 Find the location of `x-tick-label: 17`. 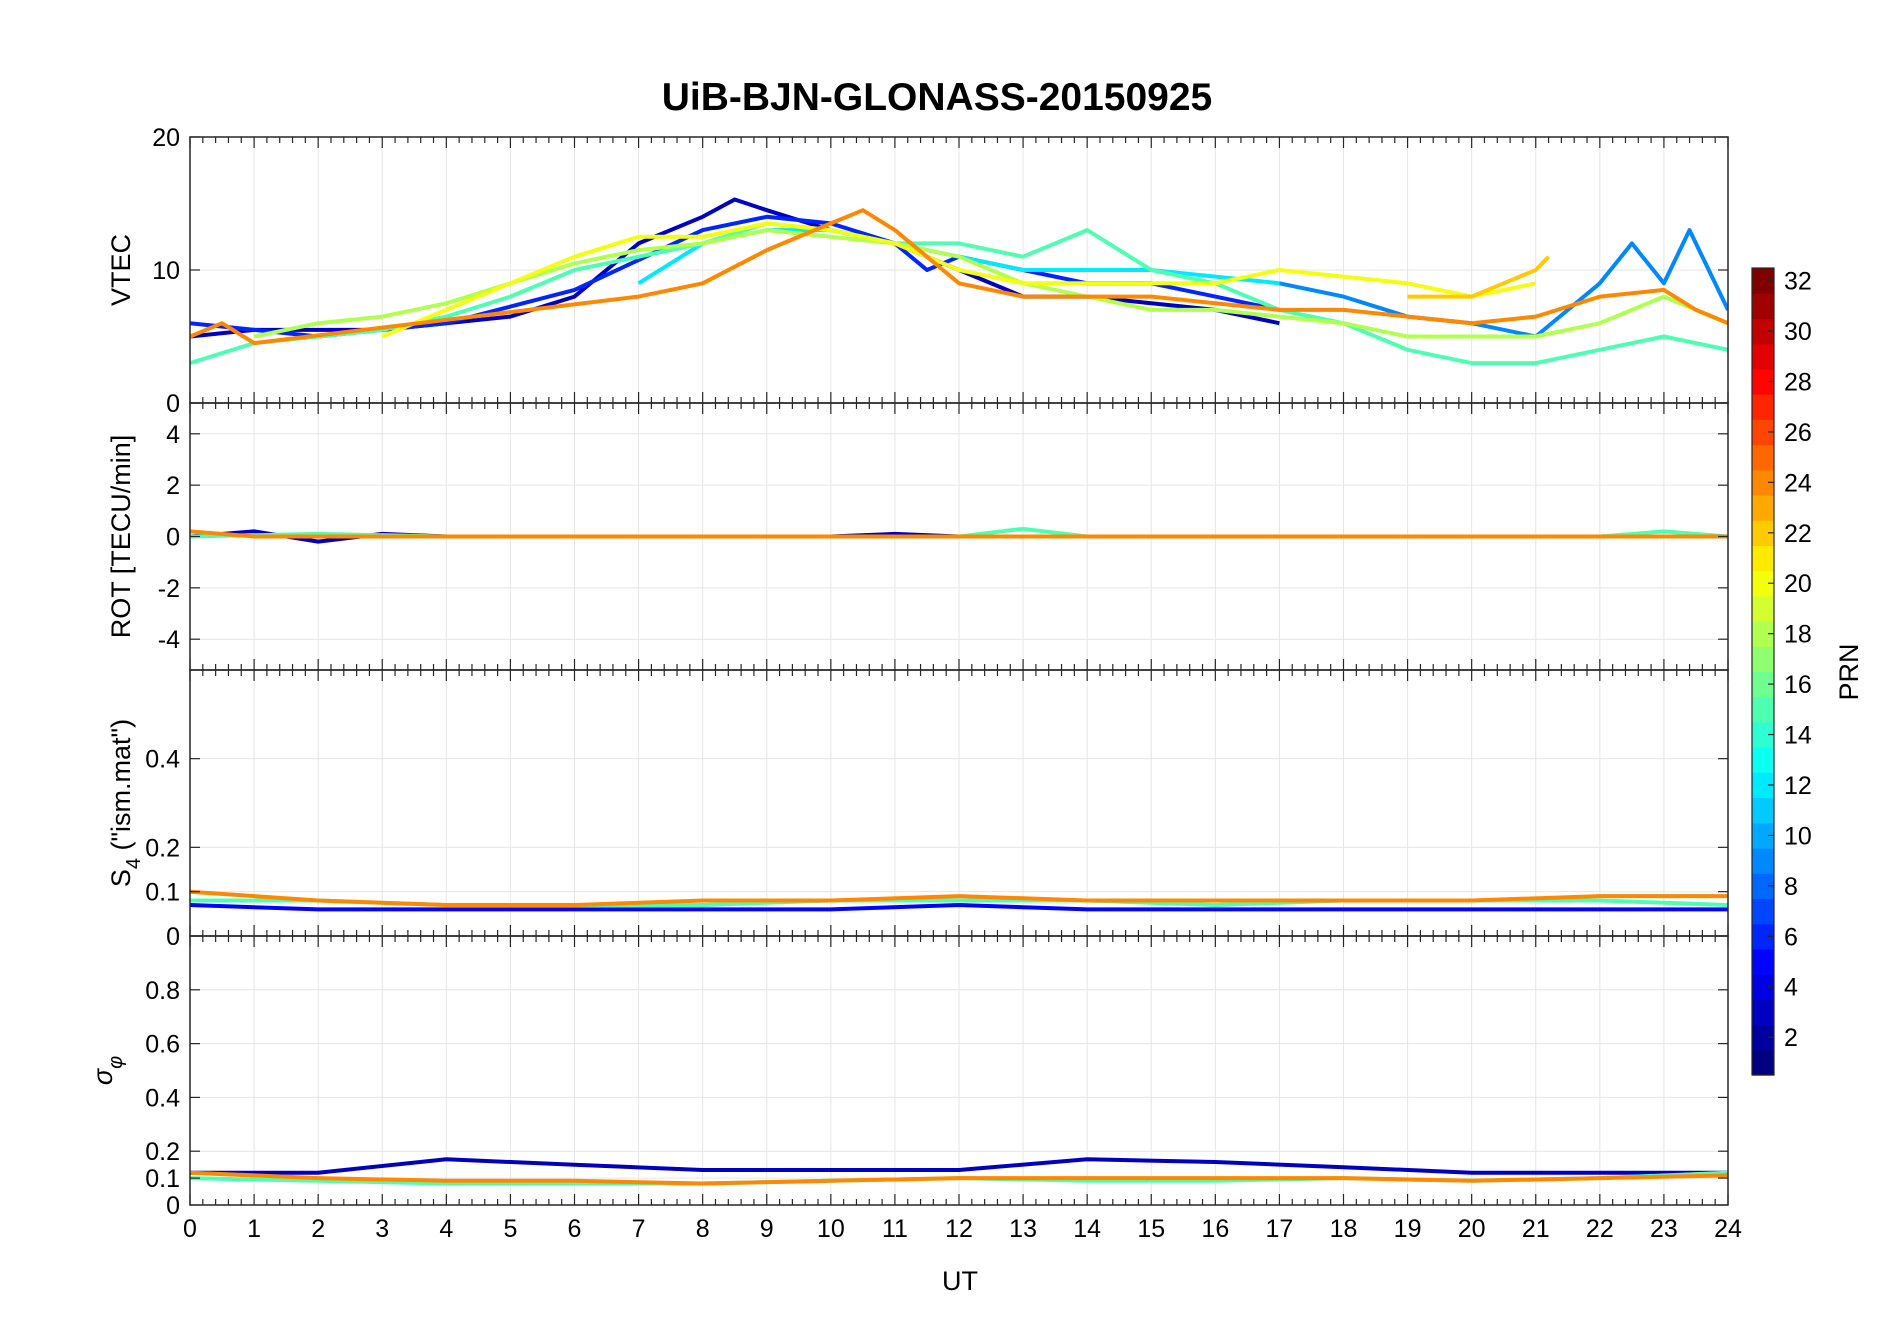

x-tick-label: 17 is located at coordinates (1280, 1229).